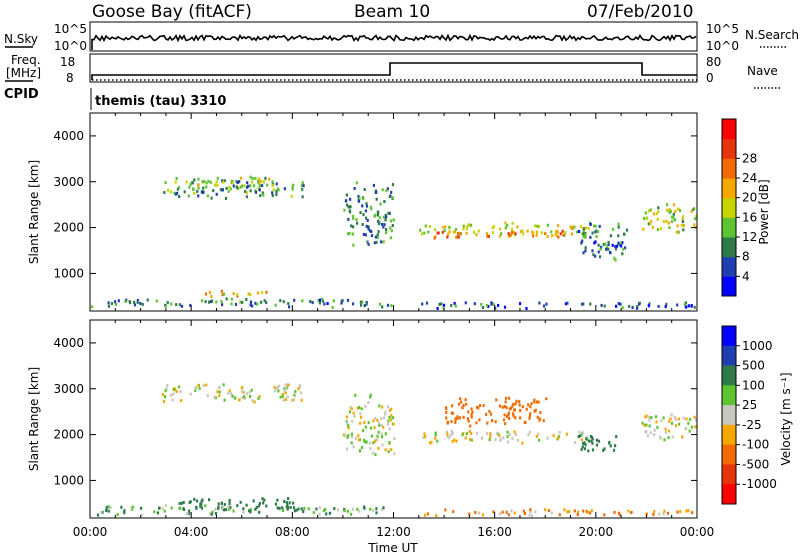 This screenshot has height=554, width=800. I want to click on cpid-panel: CPID themis (tau) 3310, so click(115, 98).